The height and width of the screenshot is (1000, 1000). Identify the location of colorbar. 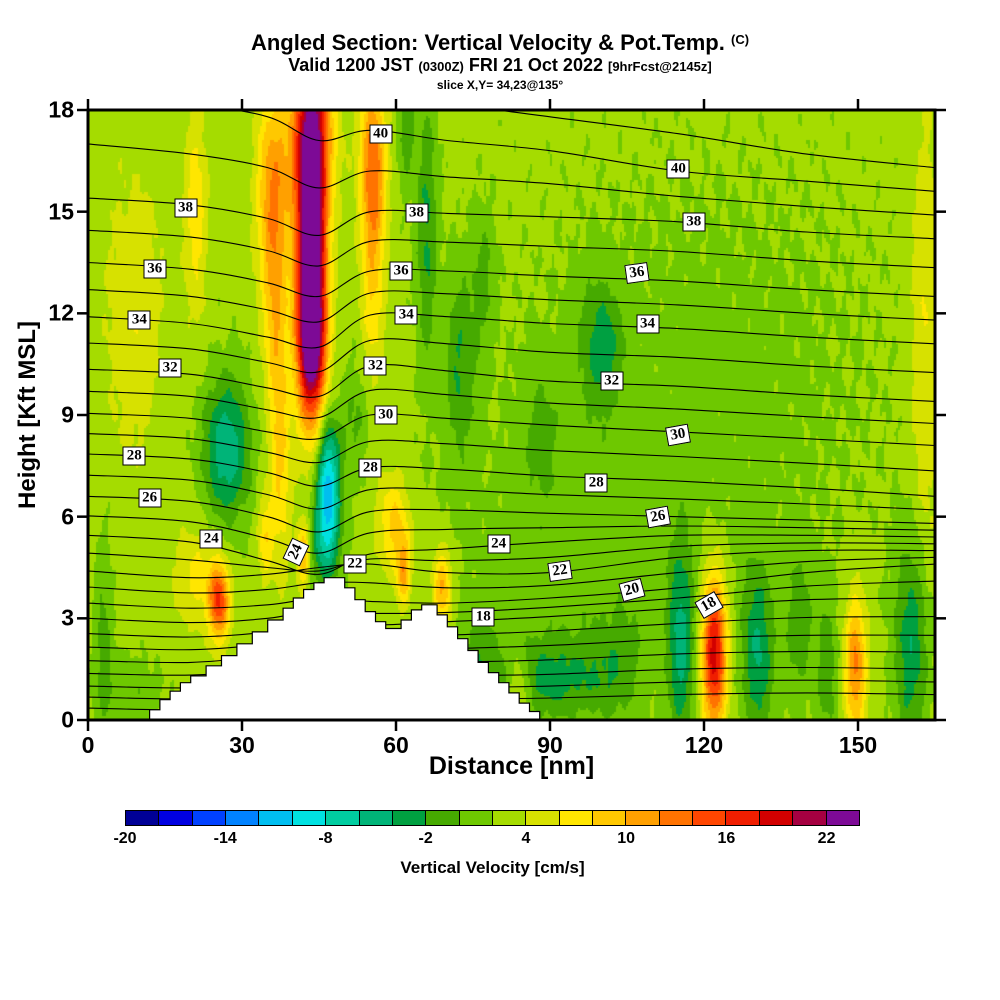
(492, 818).